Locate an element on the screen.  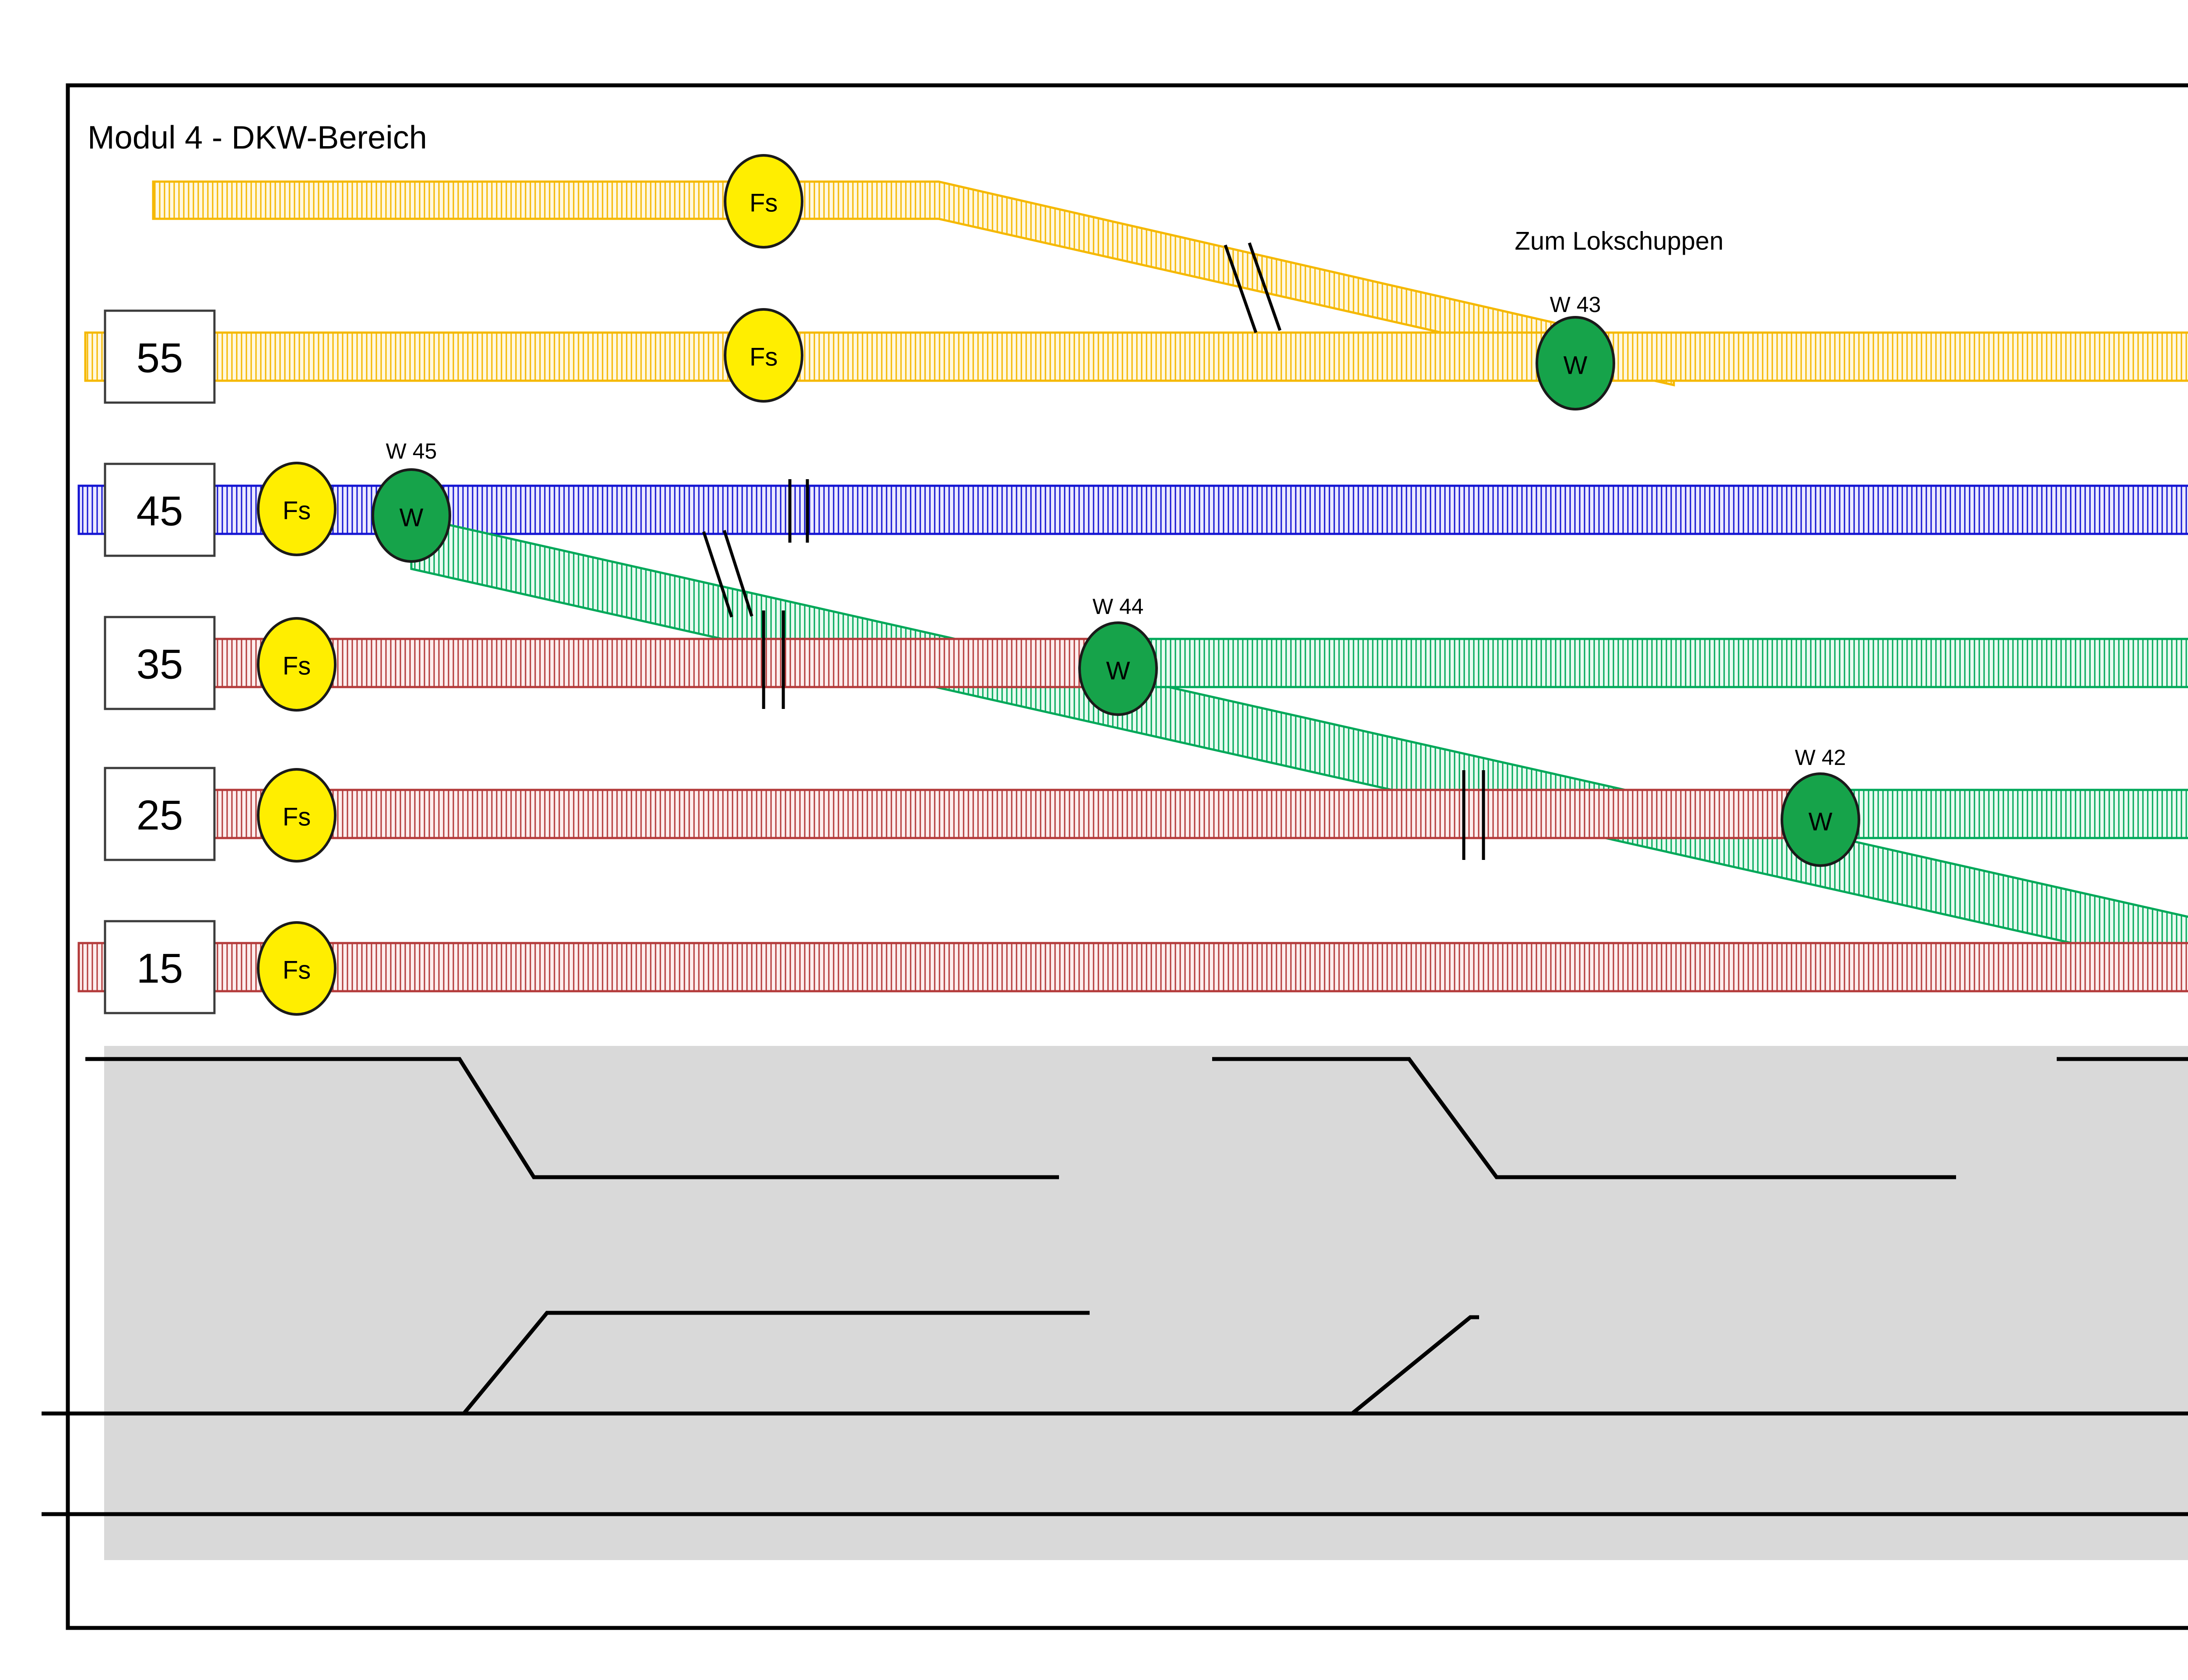
joint-mark-green-upper is located at coordinates (728, 574).